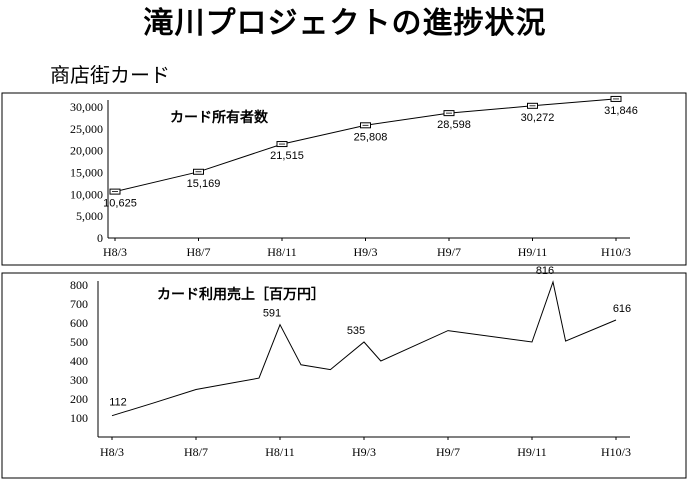  Describe the element at coordinates (448, 452) in the screenshot. I see `chart2-x-tick-label: H9/7` at that location.